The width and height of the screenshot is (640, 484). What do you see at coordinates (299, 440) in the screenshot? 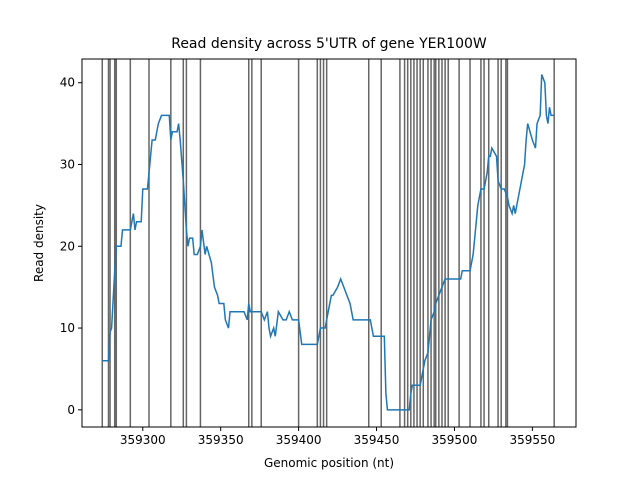
I see `x-tick-label: 359400` at bounding box center [299, 440].